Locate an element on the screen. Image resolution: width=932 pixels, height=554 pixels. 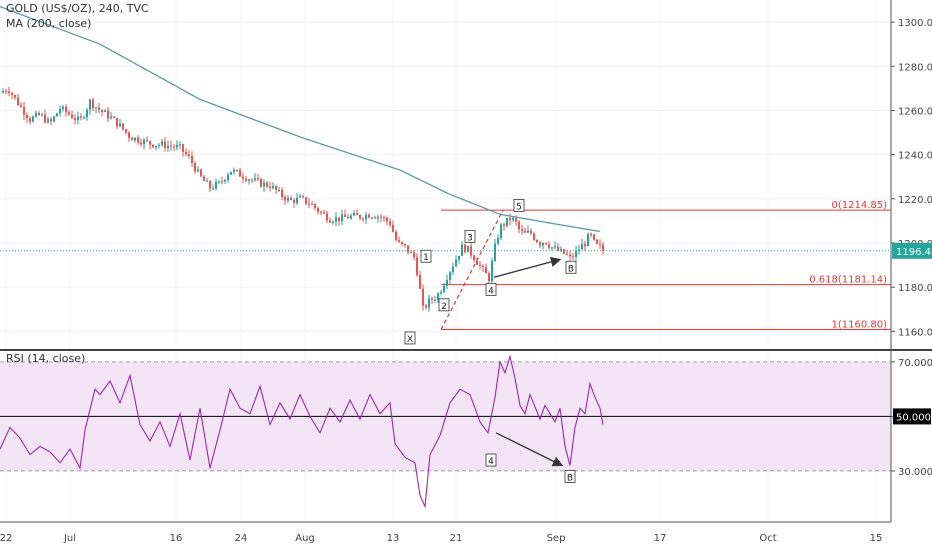
time-tick-label: 24 is located at coordinates (241, 538).